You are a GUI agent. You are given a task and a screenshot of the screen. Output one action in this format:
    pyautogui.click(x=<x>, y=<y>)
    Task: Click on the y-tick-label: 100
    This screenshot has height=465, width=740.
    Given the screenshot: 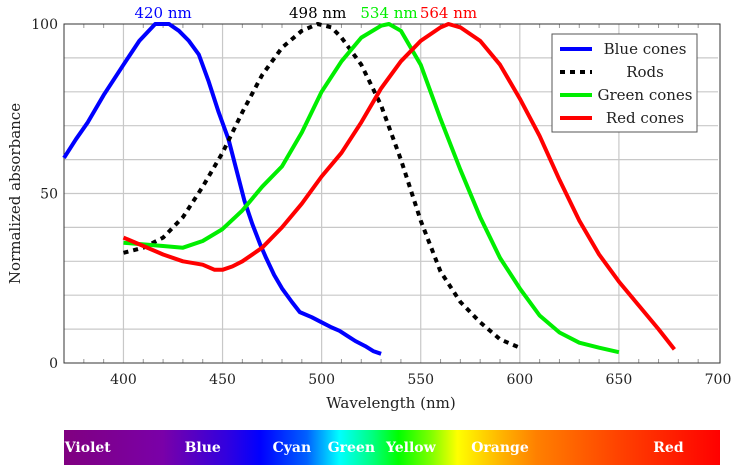 What is the action you would take?
    pyautogui.click(x=44, y=25)
    